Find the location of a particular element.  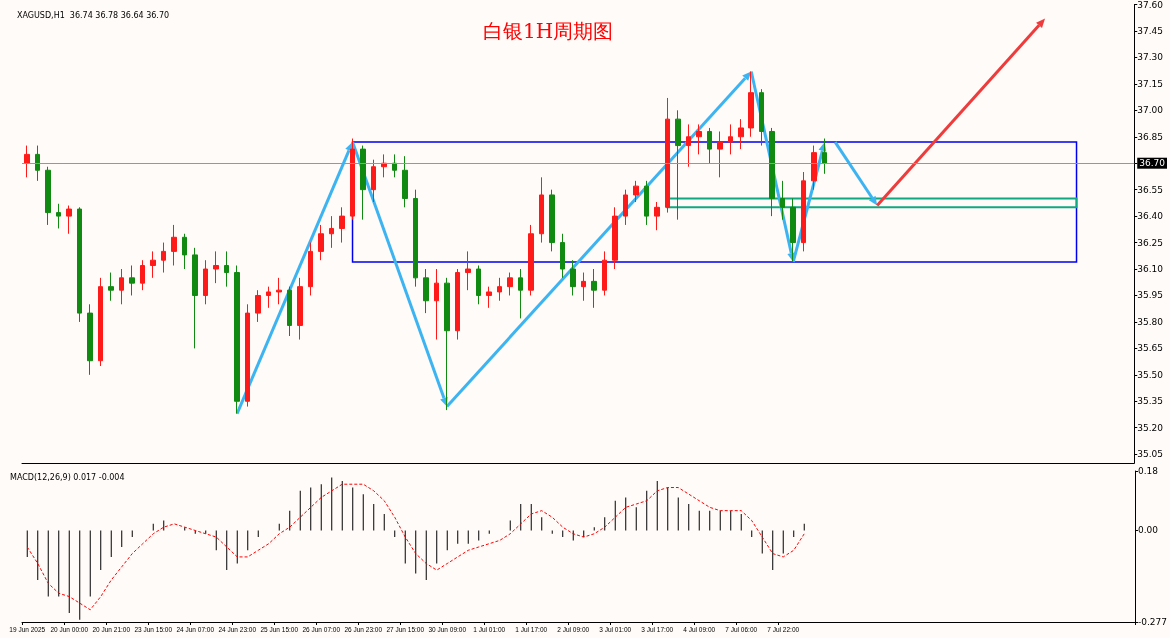

text: 白银1H周期图 is located at coordinates (548, 31).